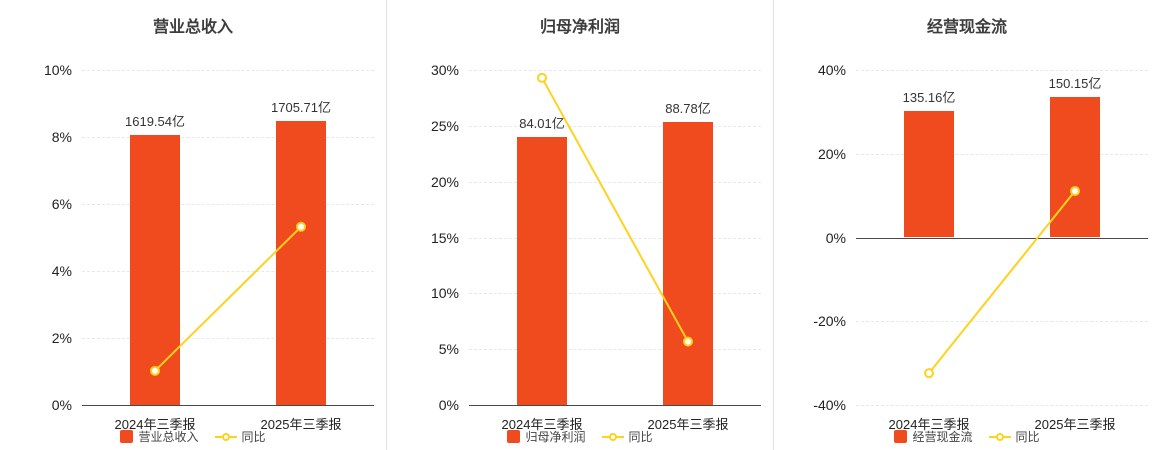  I want to click on legend-label-bar-series: 经营现金流, so click(942, 437).